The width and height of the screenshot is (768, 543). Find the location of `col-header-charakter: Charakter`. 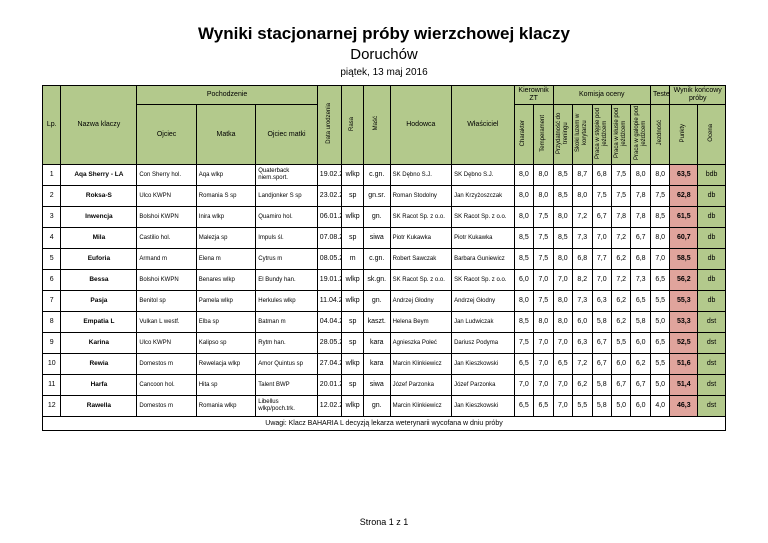

col-header-charakter: Charakter is located at coordinates (524, 135).